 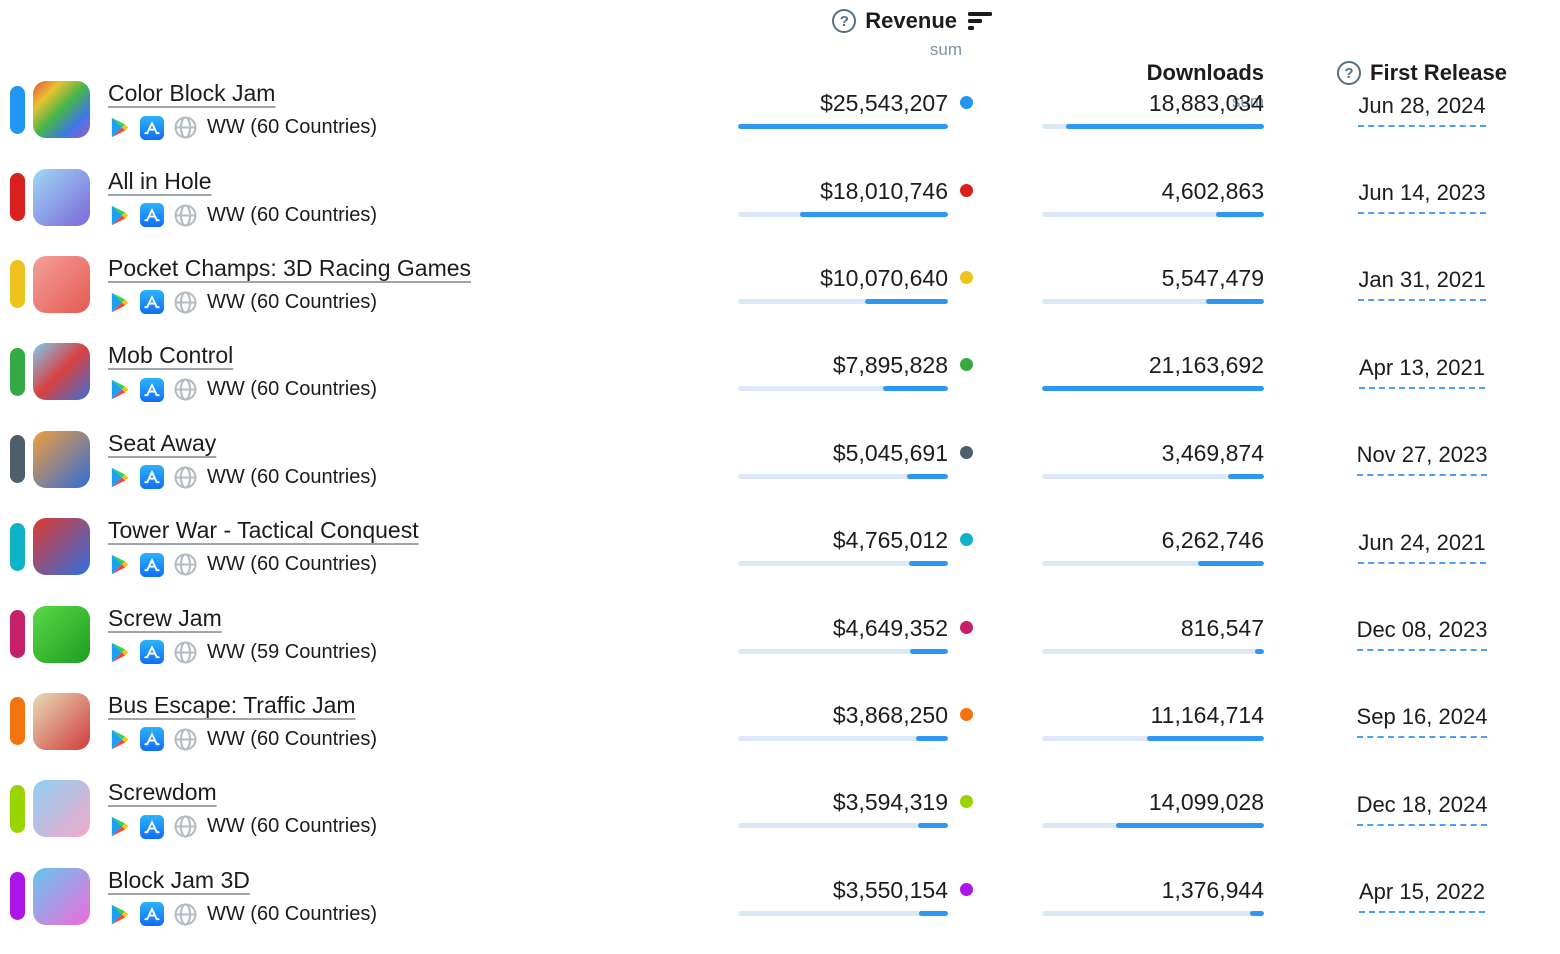 I want to click on app-cell: Block Jam 3D, so click(x=364, y=896).